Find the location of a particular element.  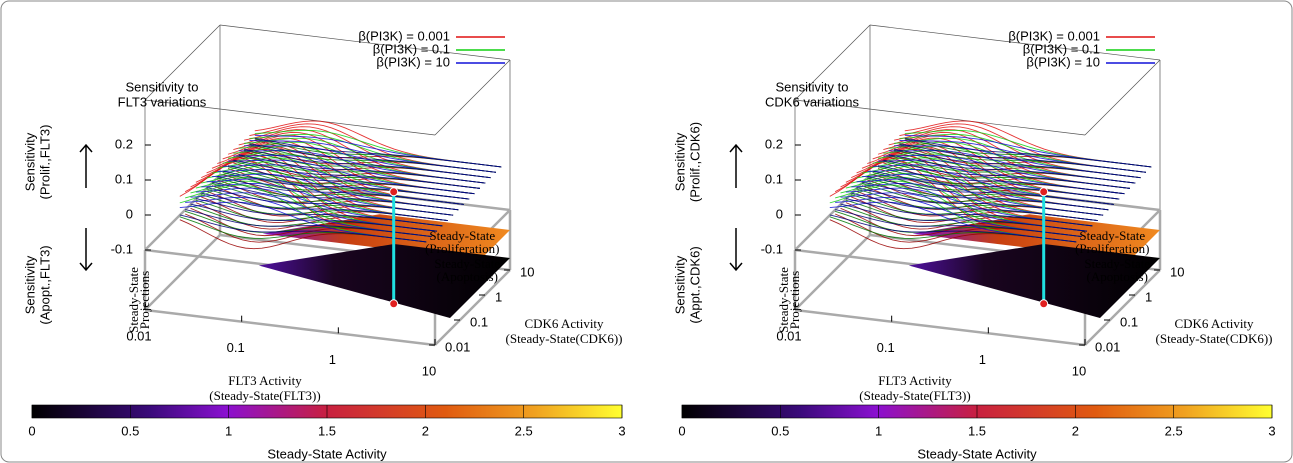

x-label: FLT3 Activity is located at coordinates (915, 380).